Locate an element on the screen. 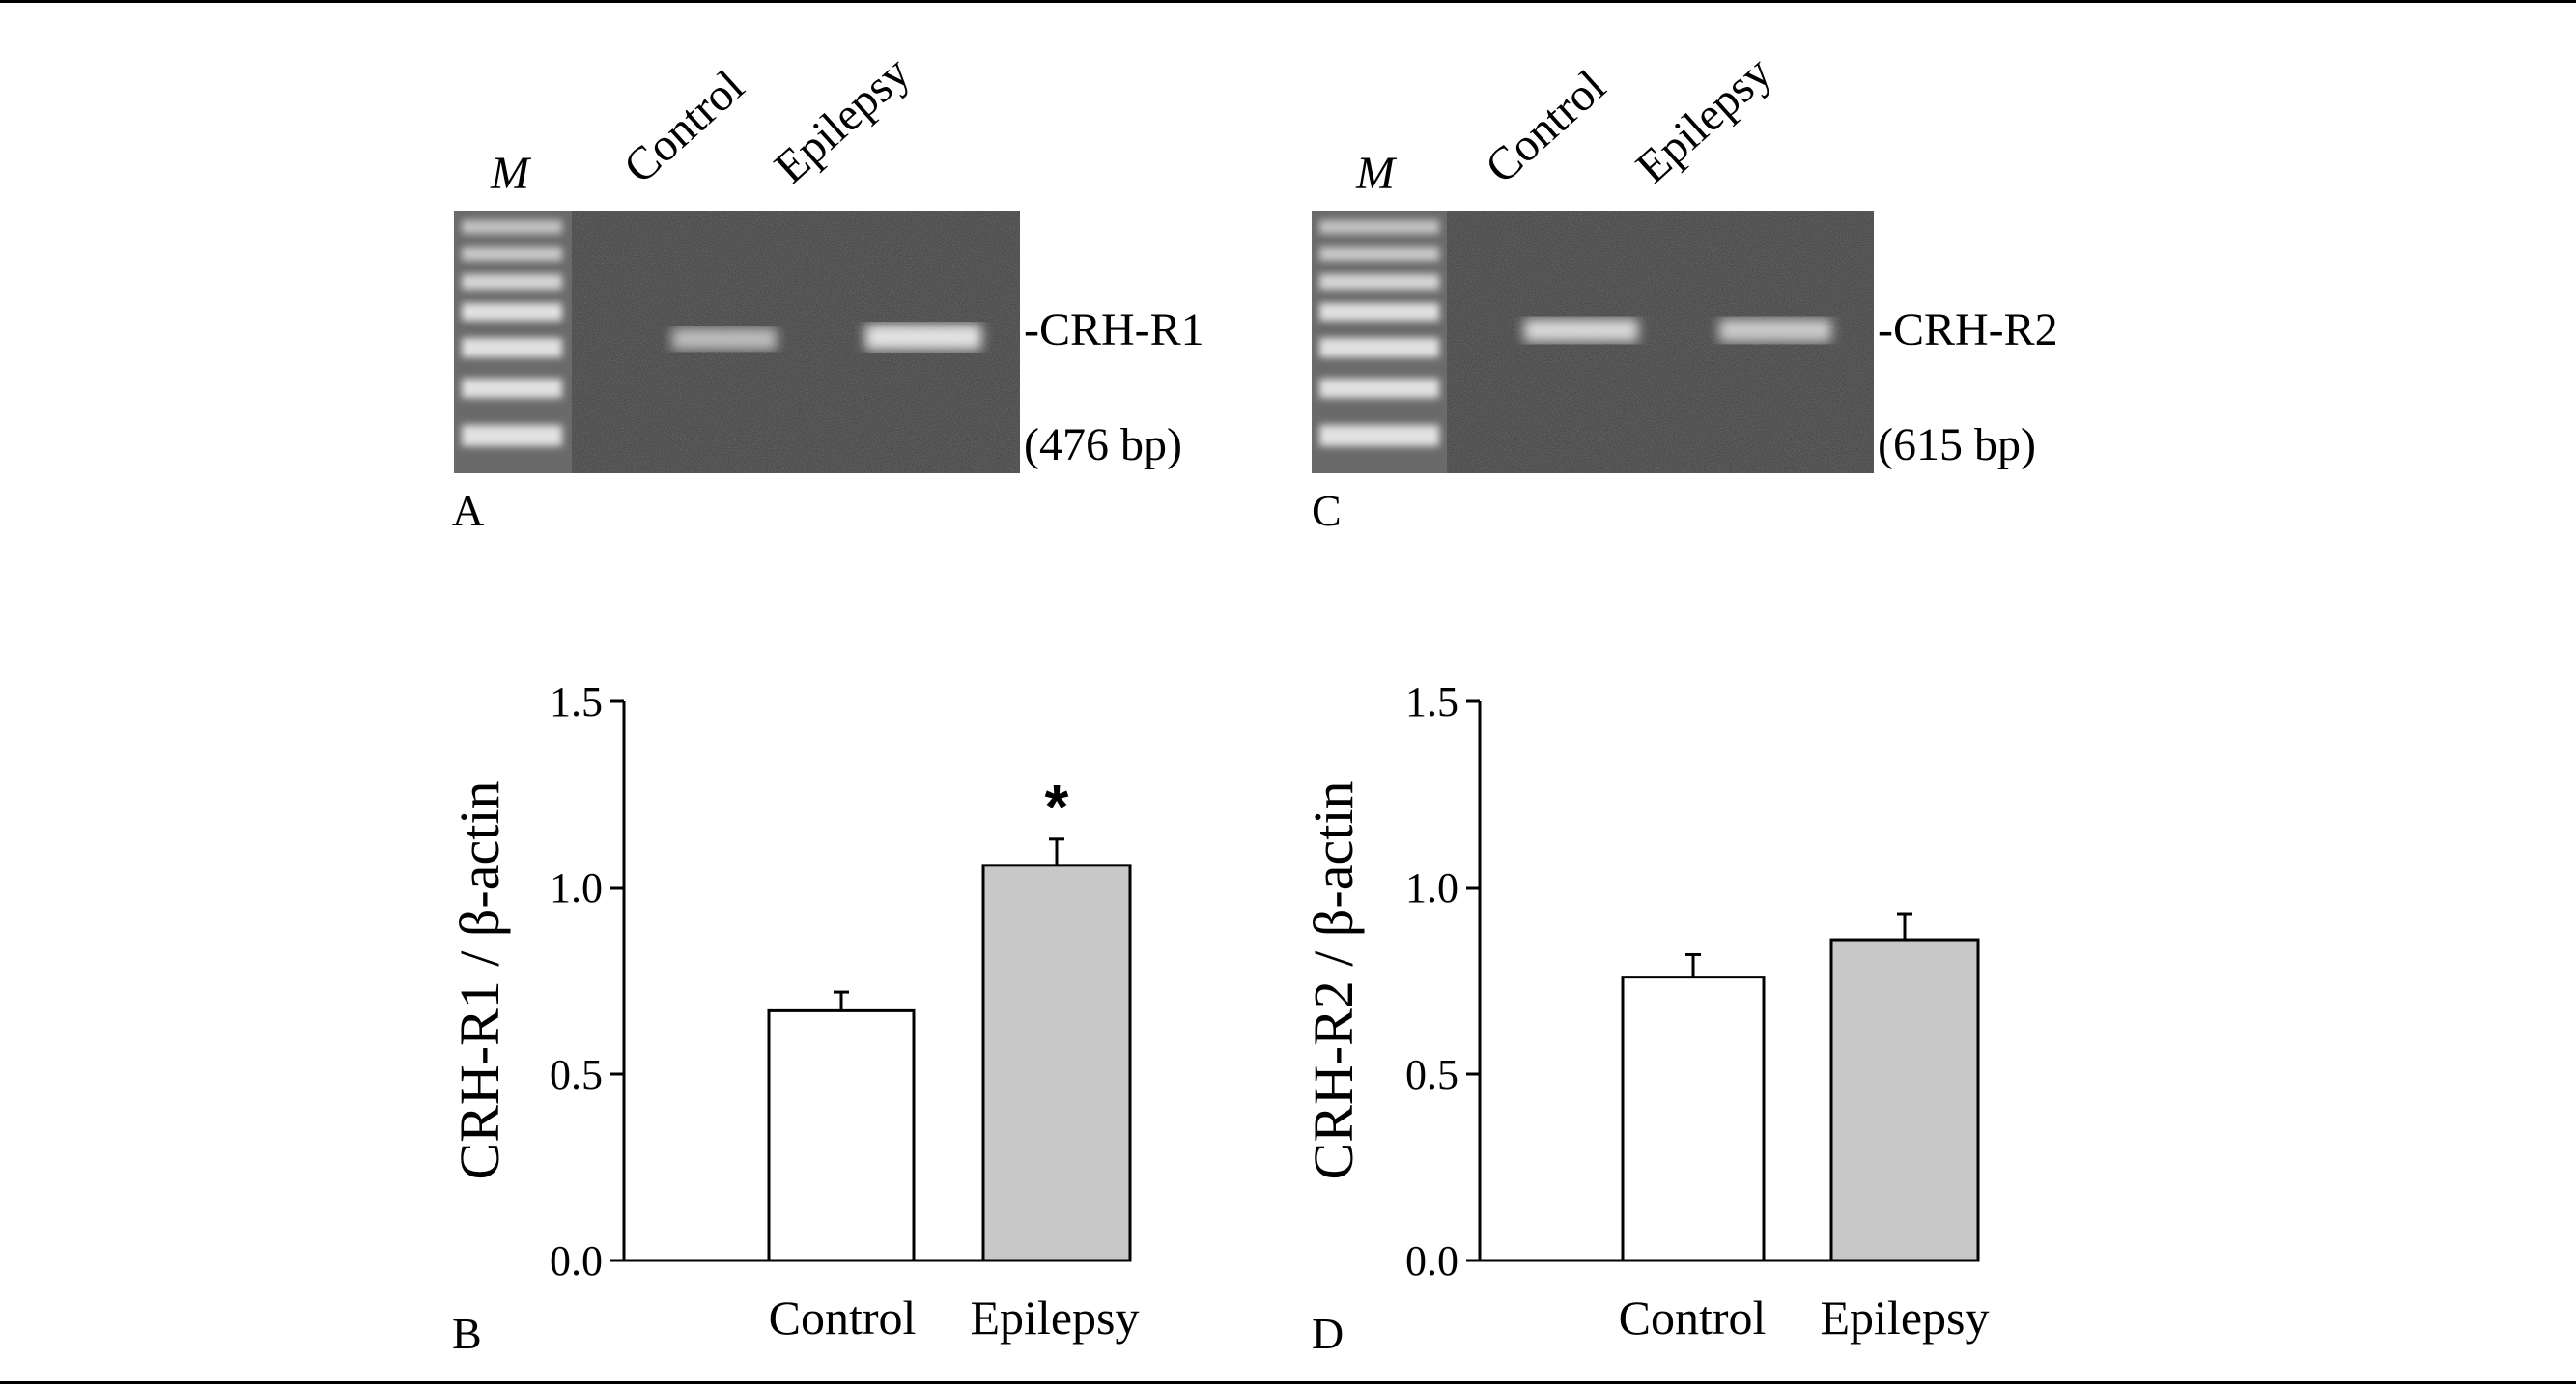 This screenshot has width=2576, height=1389. gel-a-size-label: (476 bp) is located at coordinates (1103, 444).